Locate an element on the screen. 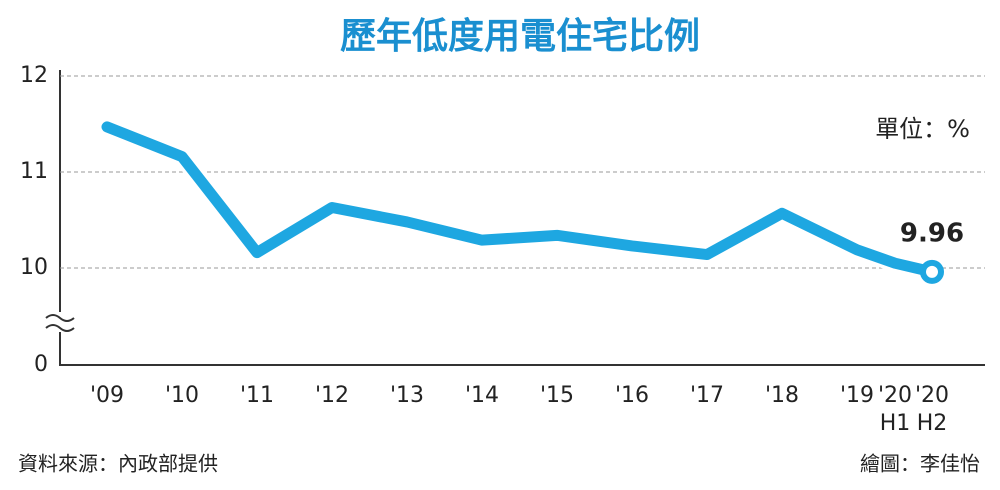 This screenshot has width=1000, height=490. credit: 繪圖：李佳怡 is located at coordinates (920, 464).